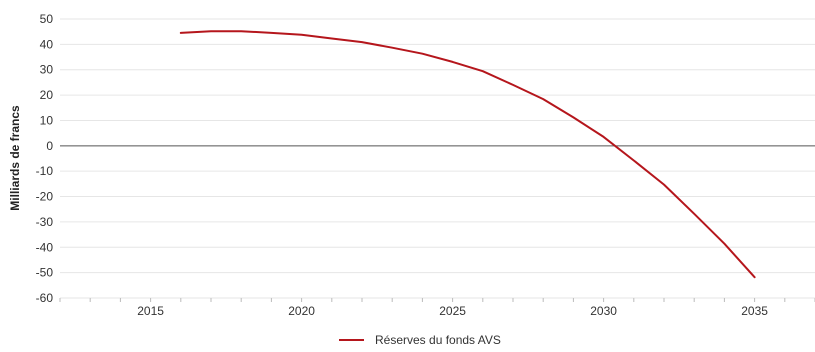 This screenshot has height=352, width=815. I want to click on y-axis-title: Milliards de francs, so click(15, 158).